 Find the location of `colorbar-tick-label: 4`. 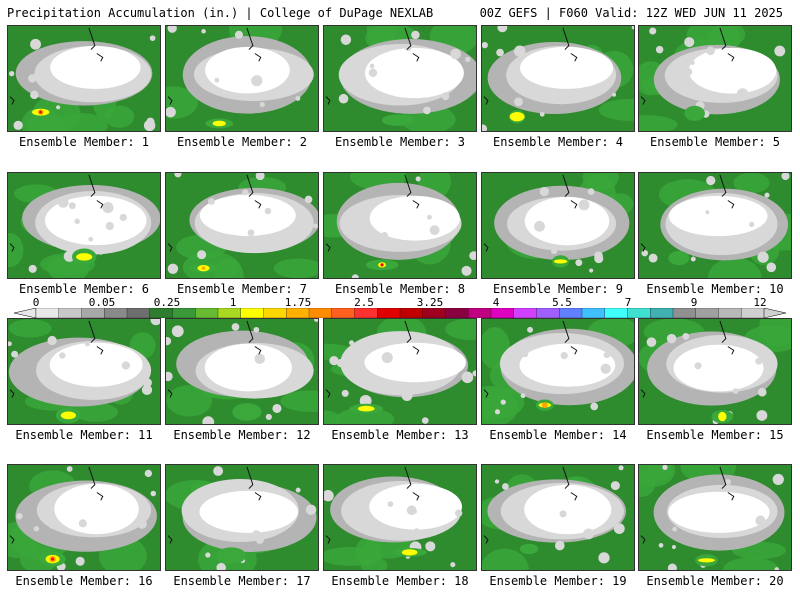

colorbar-tick-label: 4 is located at coordinates (496, 302).